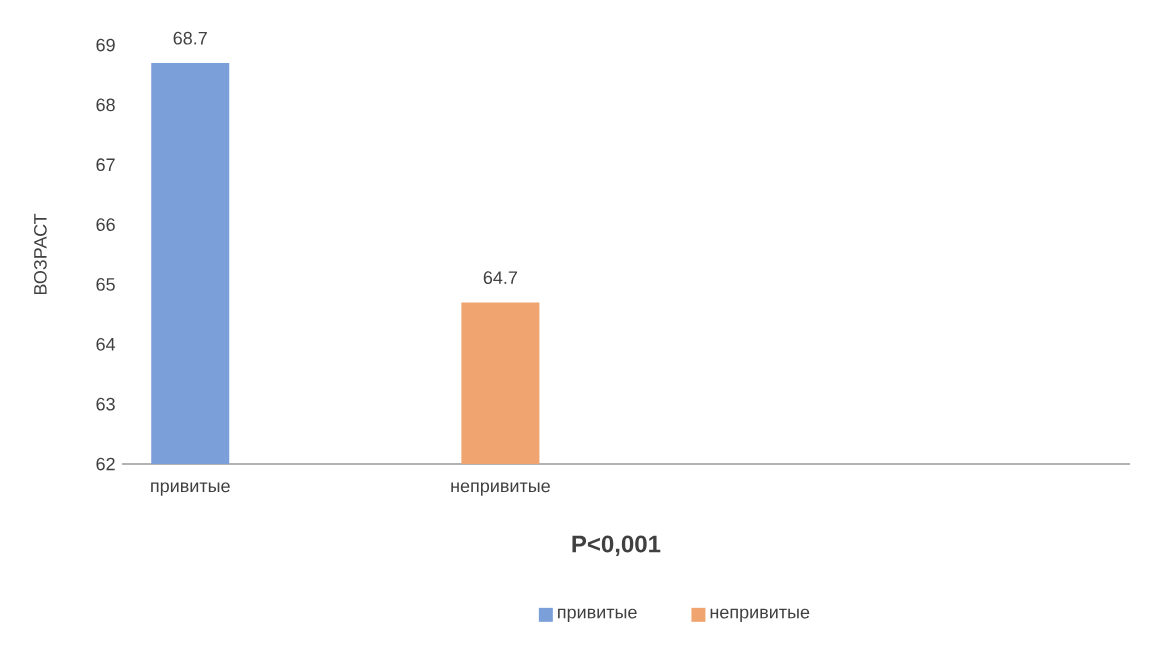 This screenshot has height=646, width=1152. What do you see at coordinates (616, 545) in the screenshot?
I see `text: P<0,001` at bounding box center [616, 545].